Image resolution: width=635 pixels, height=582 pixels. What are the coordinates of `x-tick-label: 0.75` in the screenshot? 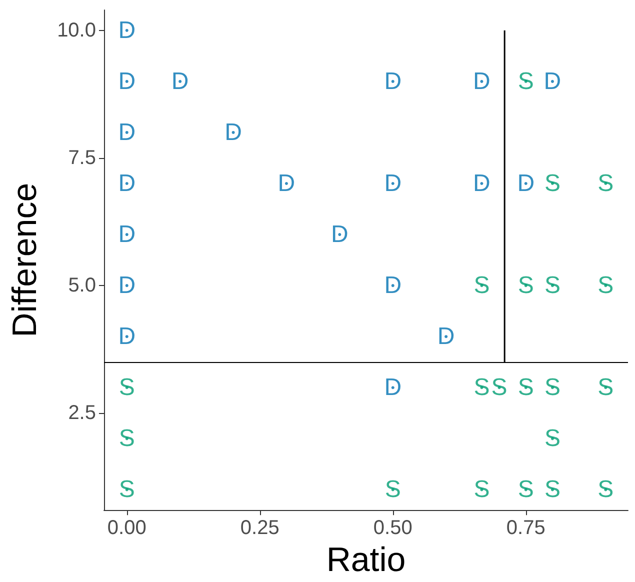 It's located at (526, 528).